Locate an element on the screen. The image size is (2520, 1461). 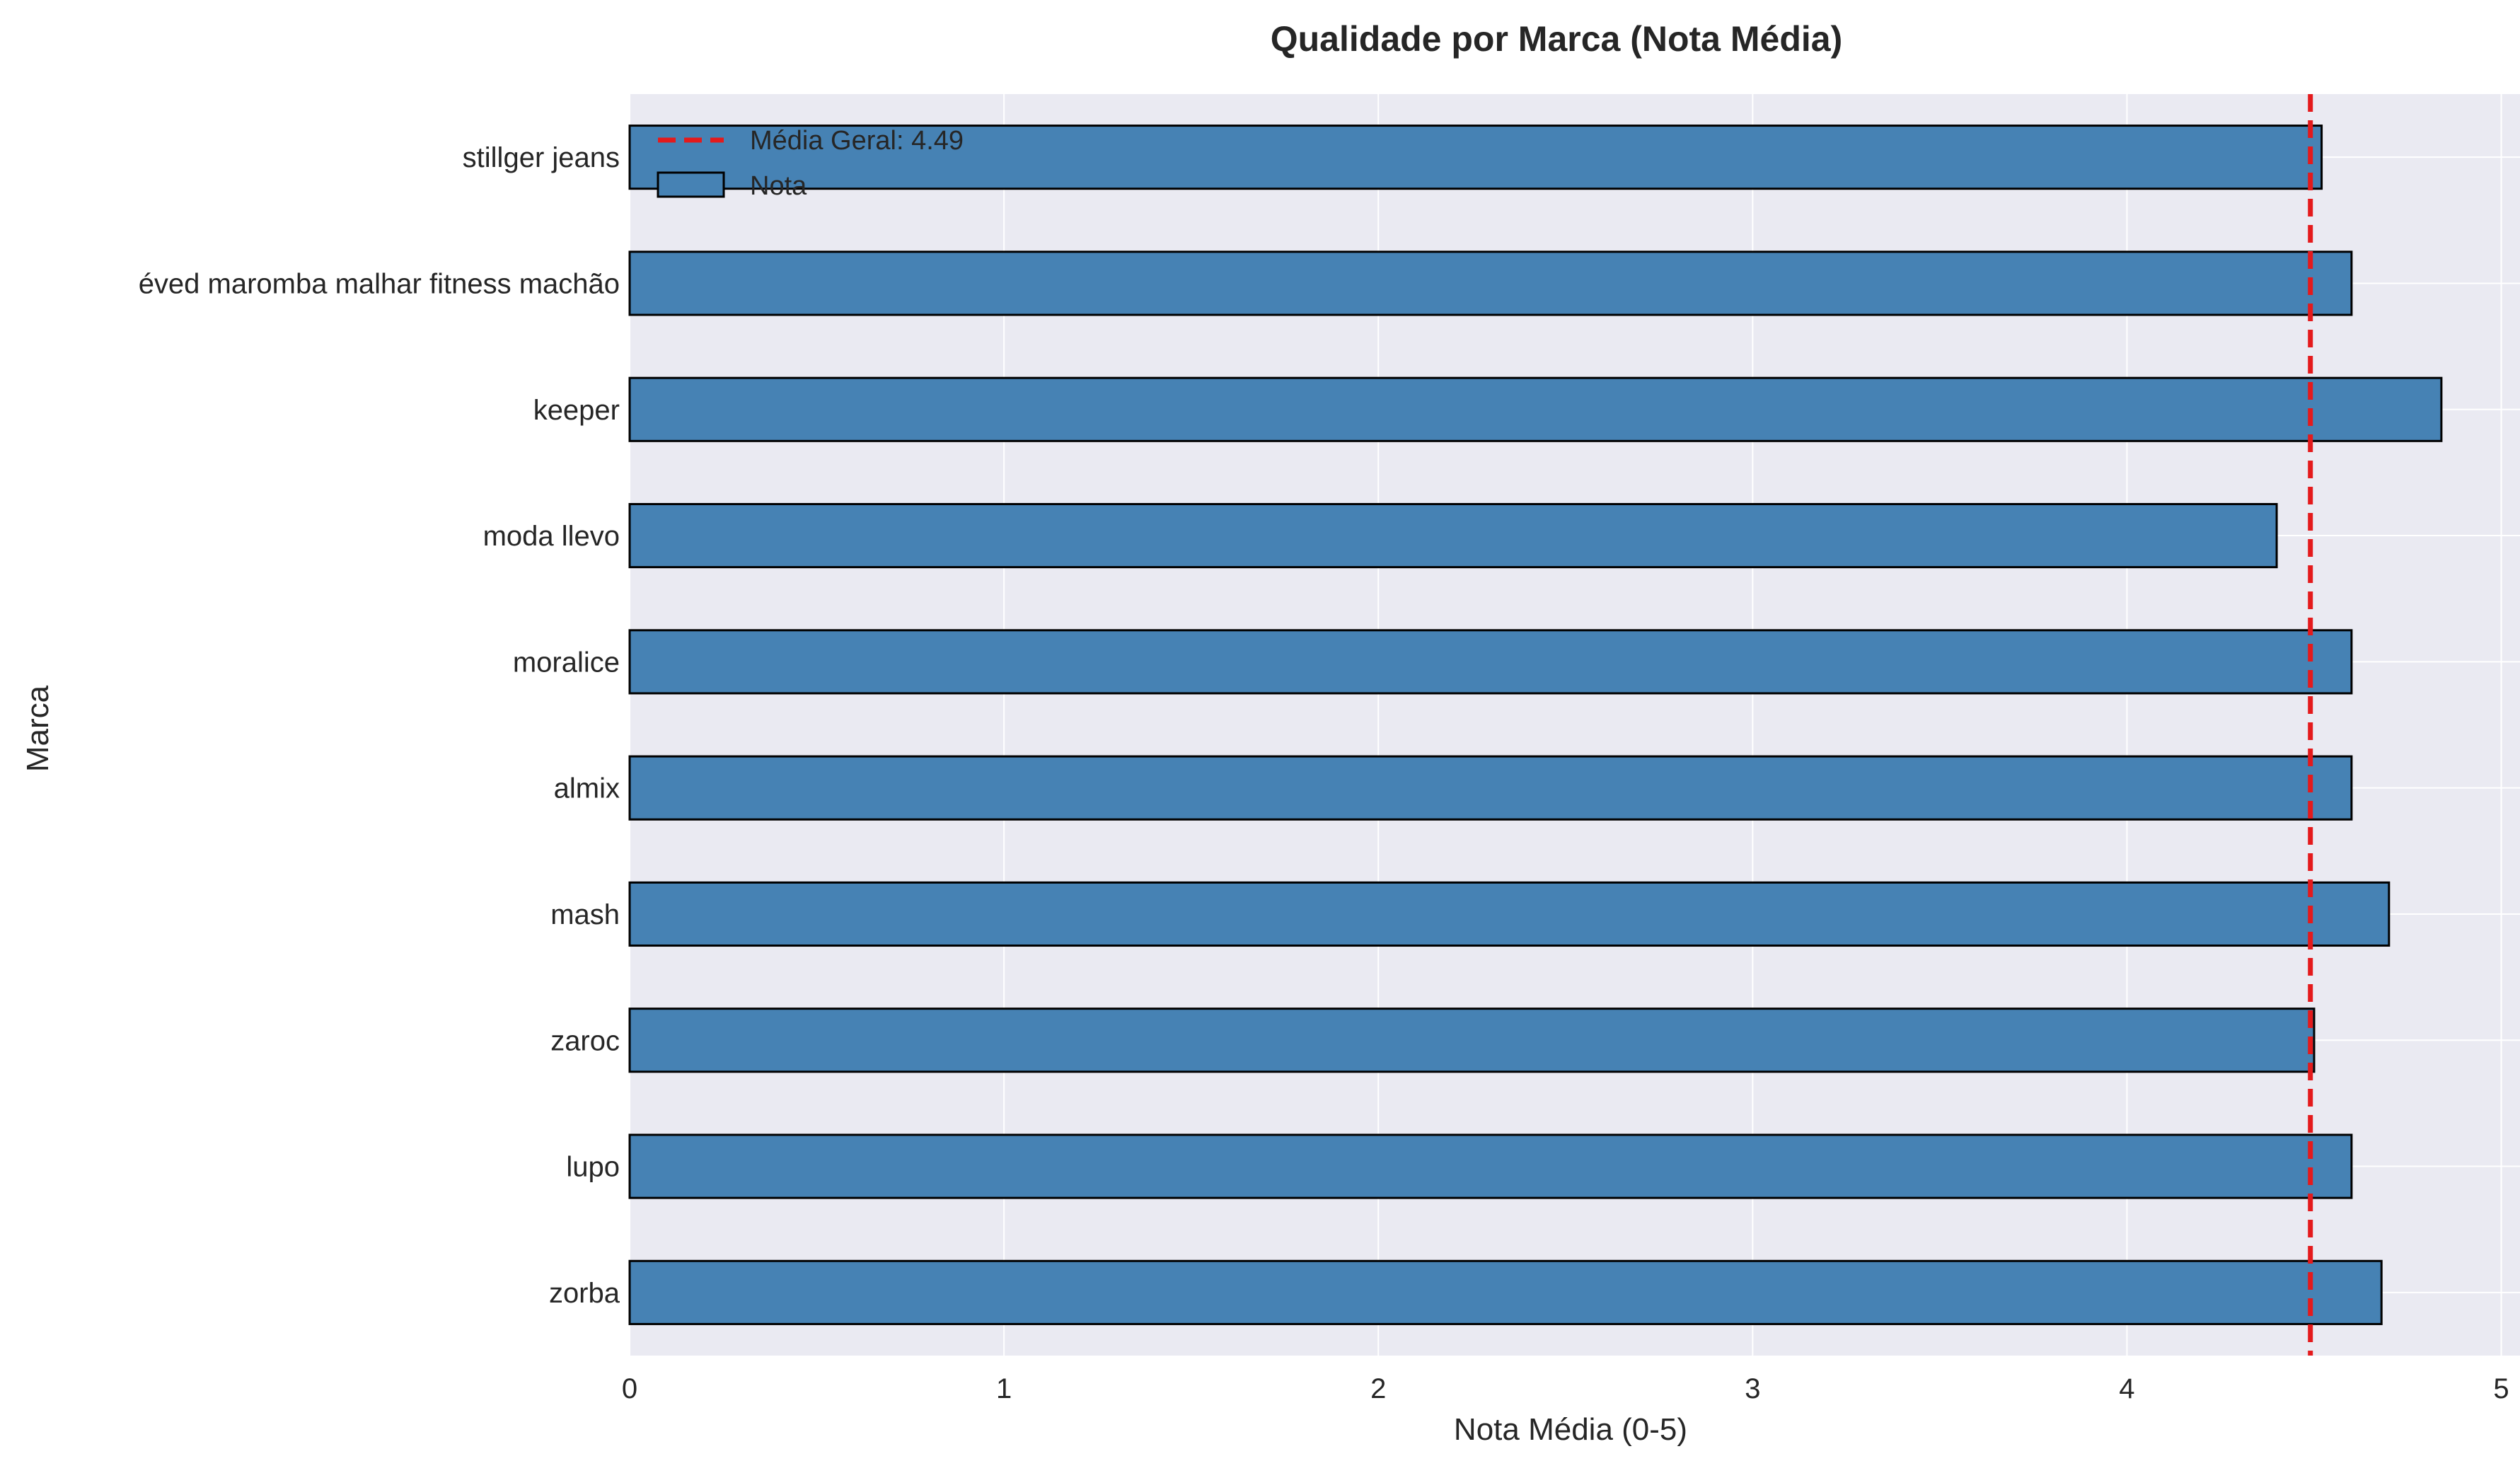
x-tick-label: 3 is located at coordinates (1753, 1388).